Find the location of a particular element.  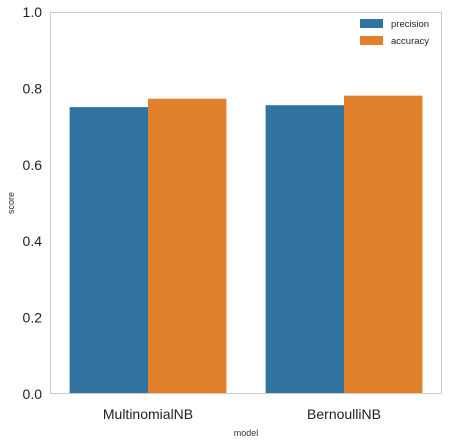

x-axis-label: model is located at coordinates (246, 433).